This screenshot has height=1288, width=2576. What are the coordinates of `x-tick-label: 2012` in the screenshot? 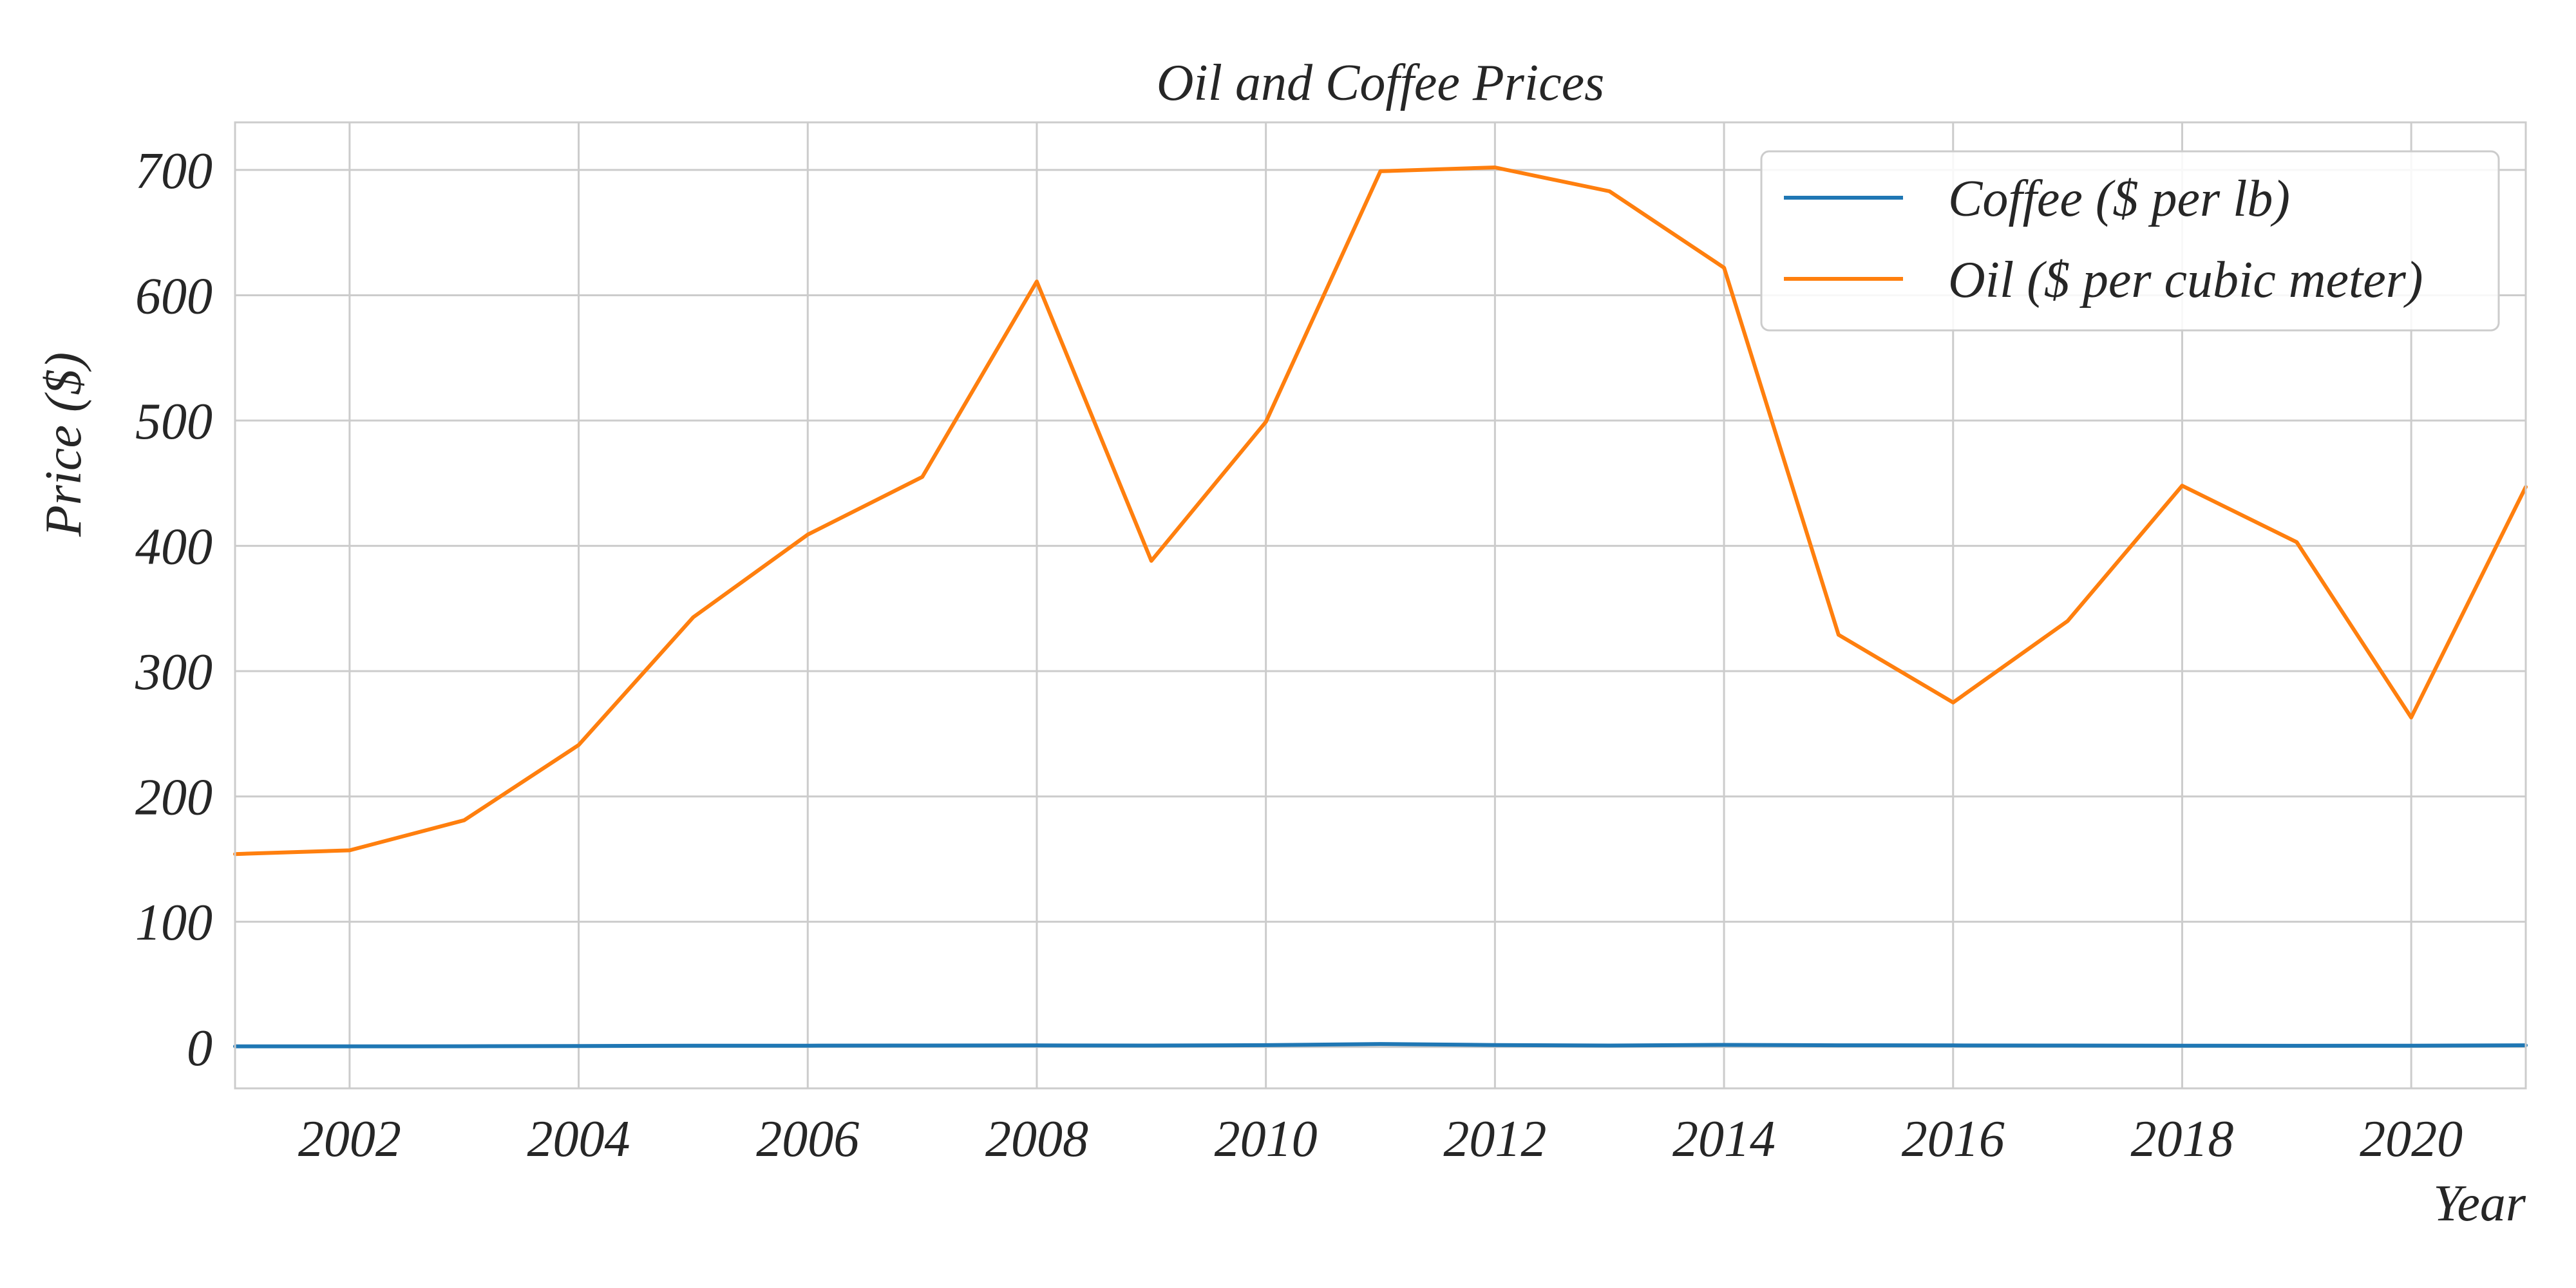 It's located at (1494, 1139).